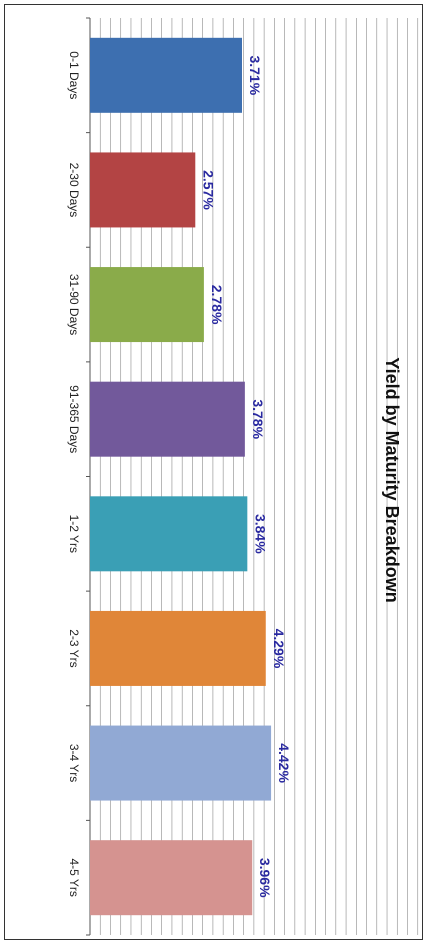 The image size is (428, 946). Describe the element at coordinates (217, 305) in the screenshot. I see `data-label: 2.78%` at that location.